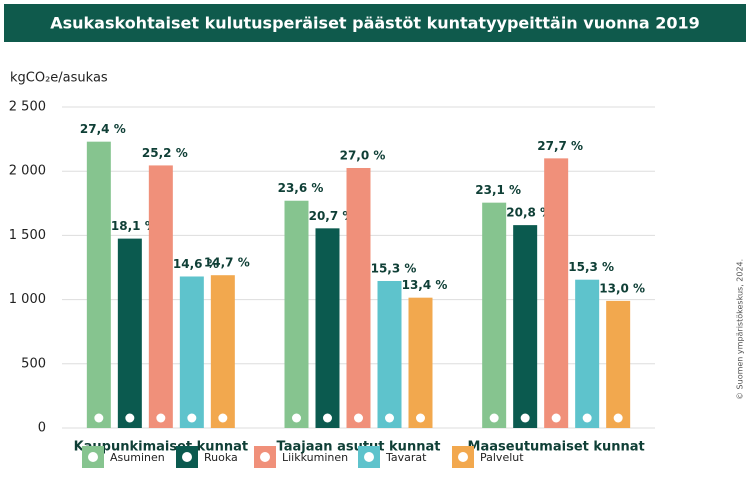 This screenshot has width=750, height=504. What do you see at coordinates (502, 457) in the screenshot?
I see `legend-label: Palvelut` at bounding box center [502, 457].